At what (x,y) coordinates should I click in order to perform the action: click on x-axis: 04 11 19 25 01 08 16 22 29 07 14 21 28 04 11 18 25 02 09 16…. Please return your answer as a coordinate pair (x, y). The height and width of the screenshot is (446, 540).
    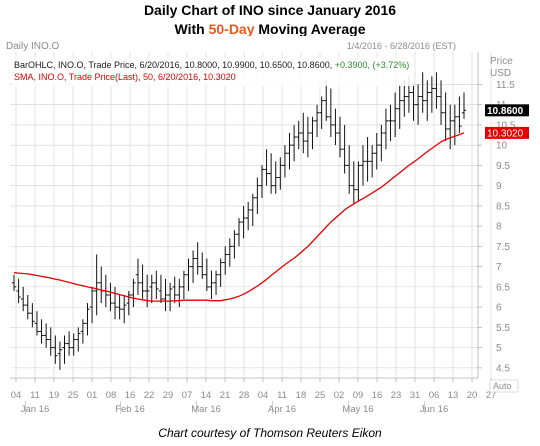
    Looking at the image, I should click on (253, 396).